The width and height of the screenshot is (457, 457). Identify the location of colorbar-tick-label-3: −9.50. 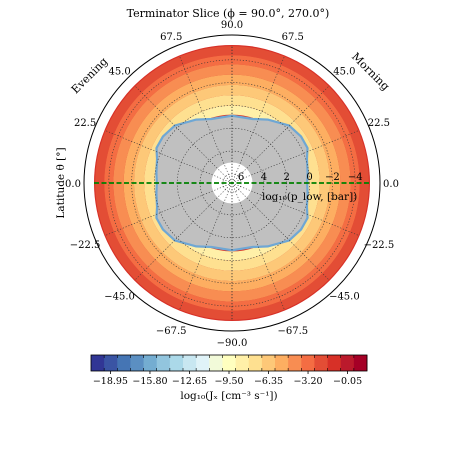
(228, 381).